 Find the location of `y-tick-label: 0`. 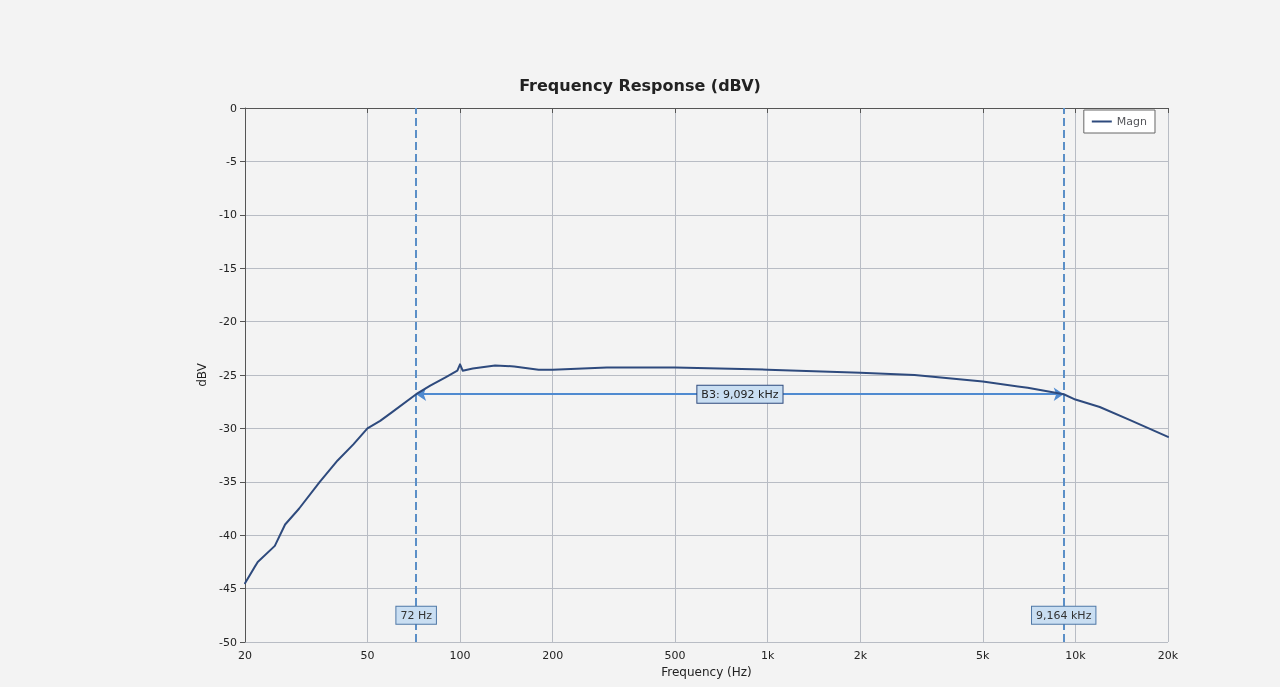

y-tick-label: 0 is located at coordinates (233, 108).